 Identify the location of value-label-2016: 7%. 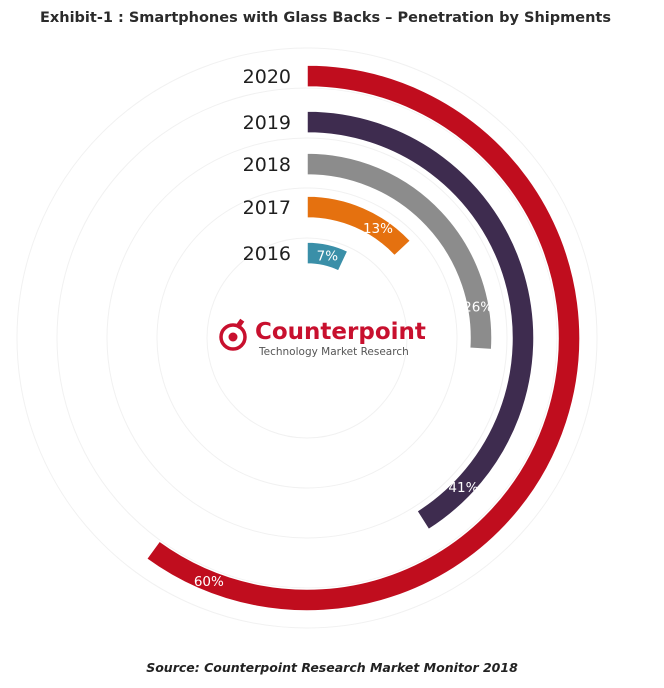
(328, 256).